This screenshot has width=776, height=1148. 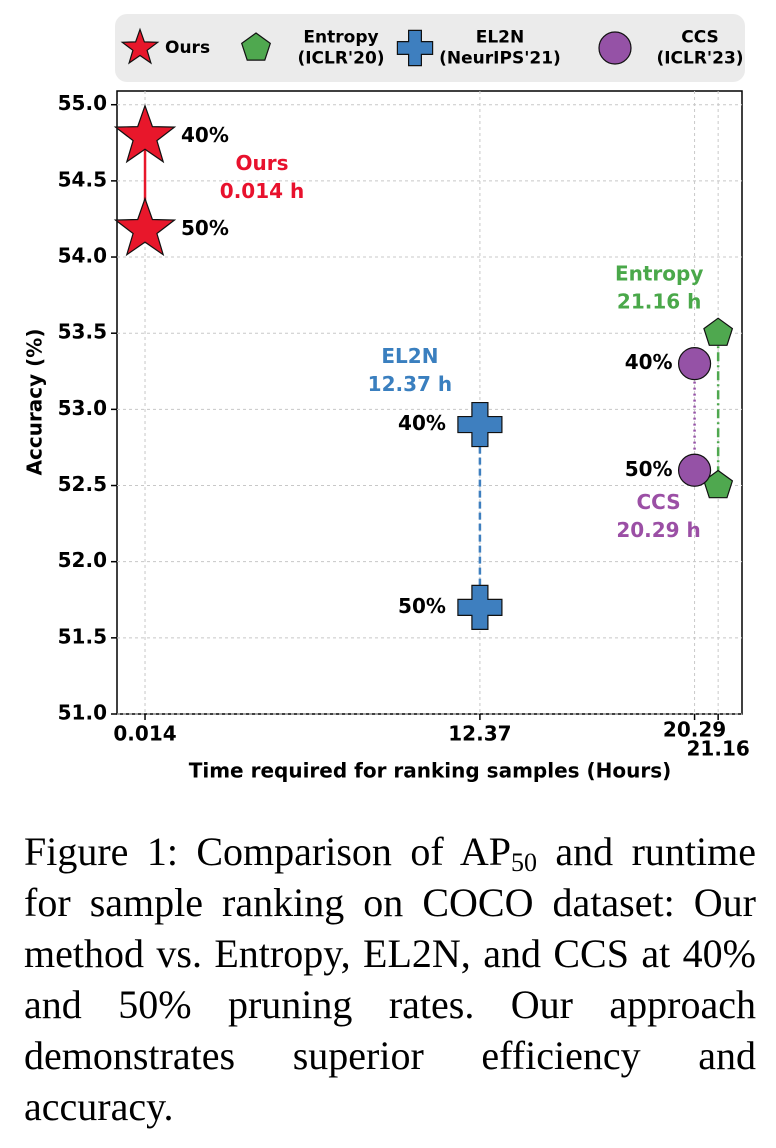 What do you see at coordinates (659, 302) in the screenshot?
I see `annotation: 21.16 h` at bounding box center [659, 302].